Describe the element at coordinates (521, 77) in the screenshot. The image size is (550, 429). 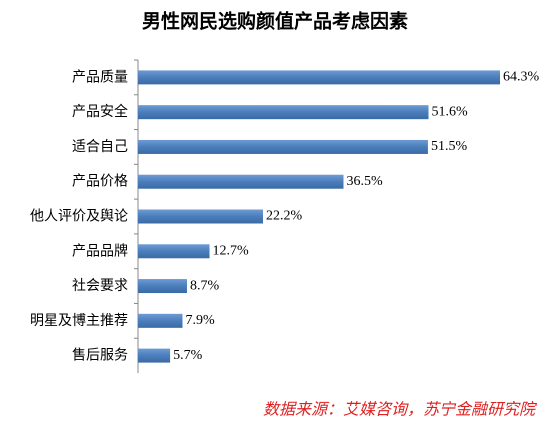
I see `value-label: 64.3%` at that location.